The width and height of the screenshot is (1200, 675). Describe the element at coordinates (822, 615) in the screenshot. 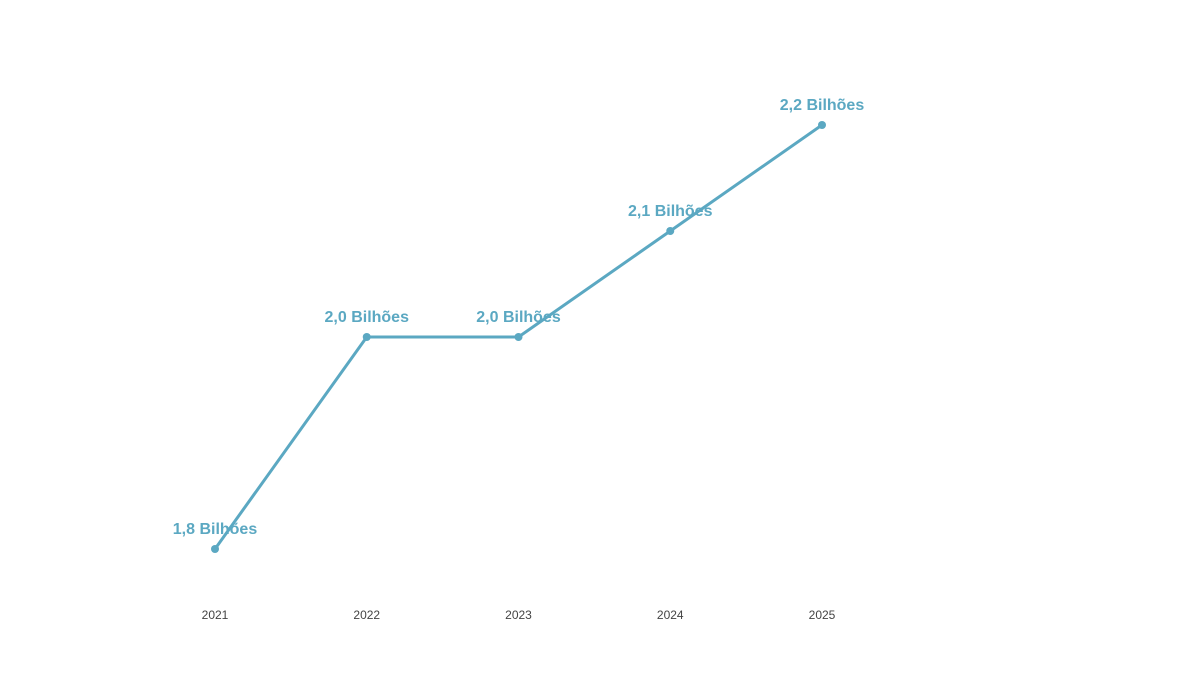

I see `x-tick-label: 2025` at that location.